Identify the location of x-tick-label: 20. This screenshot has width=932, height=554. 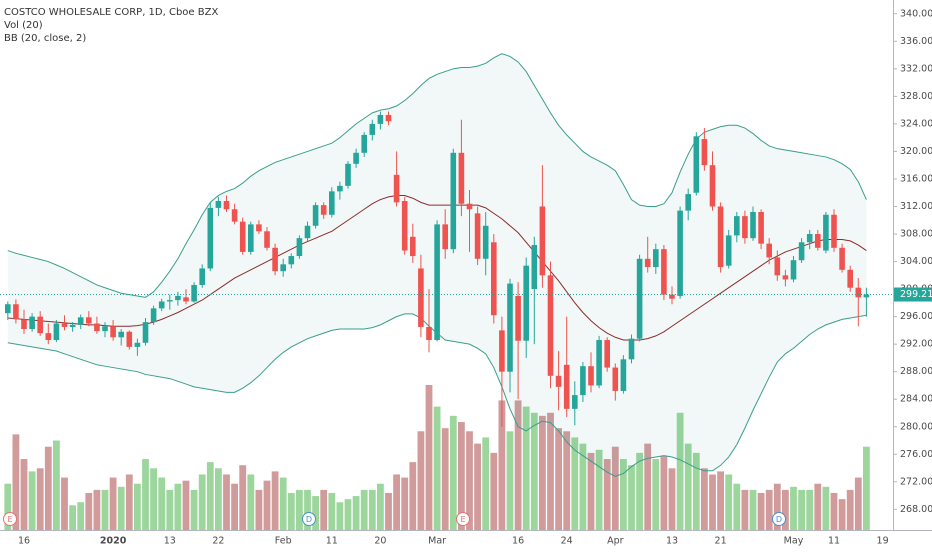
(380, 541).